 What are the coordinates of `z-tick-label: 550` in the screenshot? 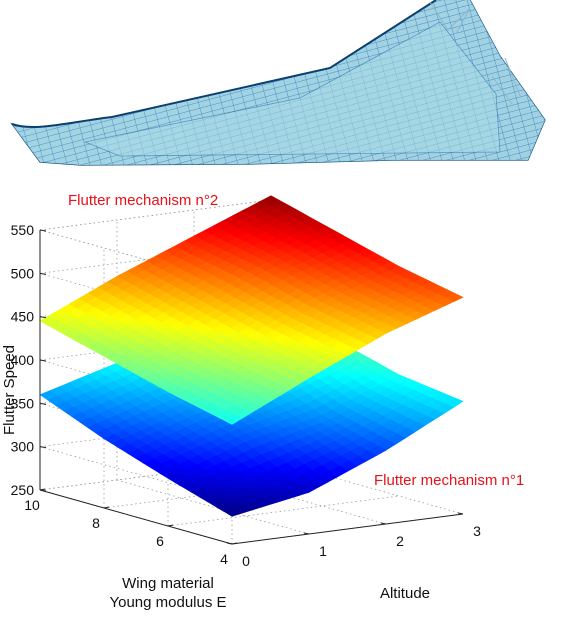 It's located at (23, 230).